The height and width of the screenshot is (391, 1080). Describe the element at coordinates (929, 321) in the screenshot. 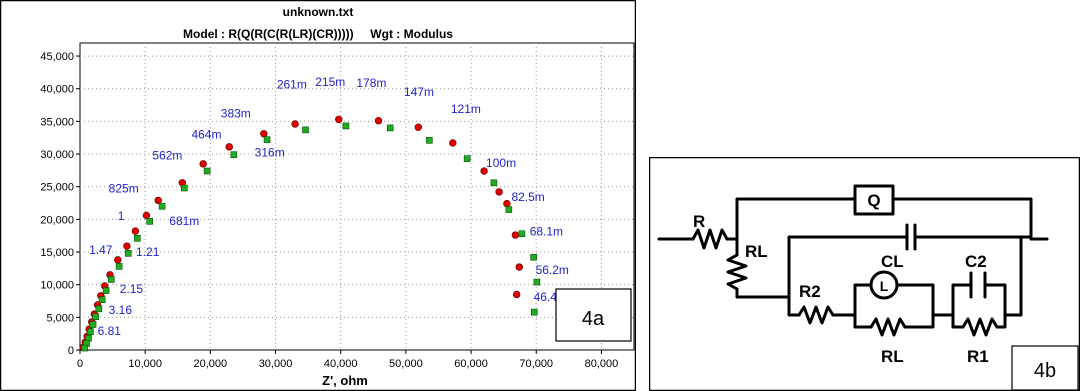

I see `wire-rl2-right` at that location.